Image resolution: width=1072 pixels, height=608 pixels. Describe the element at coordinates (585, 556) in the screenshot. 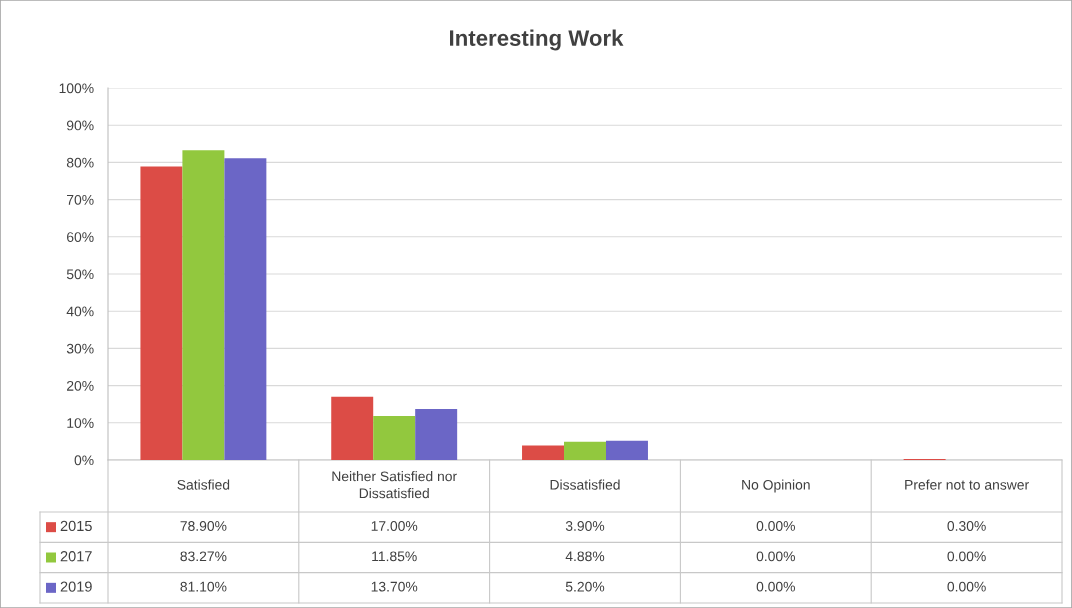

I see `data-label: 4.88%` at that location.